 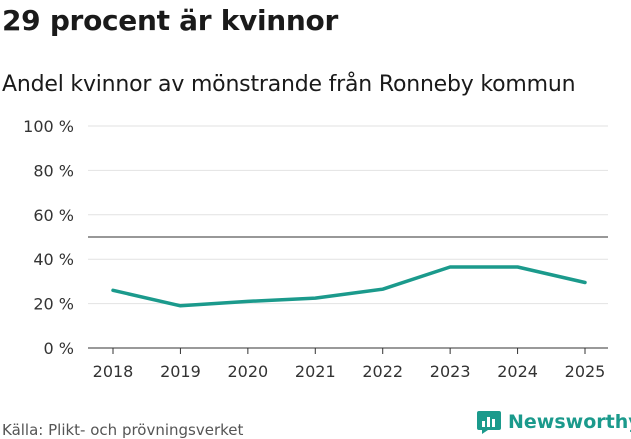 I want to click on x-tick-label: 2018, so click(x=113, y=371).